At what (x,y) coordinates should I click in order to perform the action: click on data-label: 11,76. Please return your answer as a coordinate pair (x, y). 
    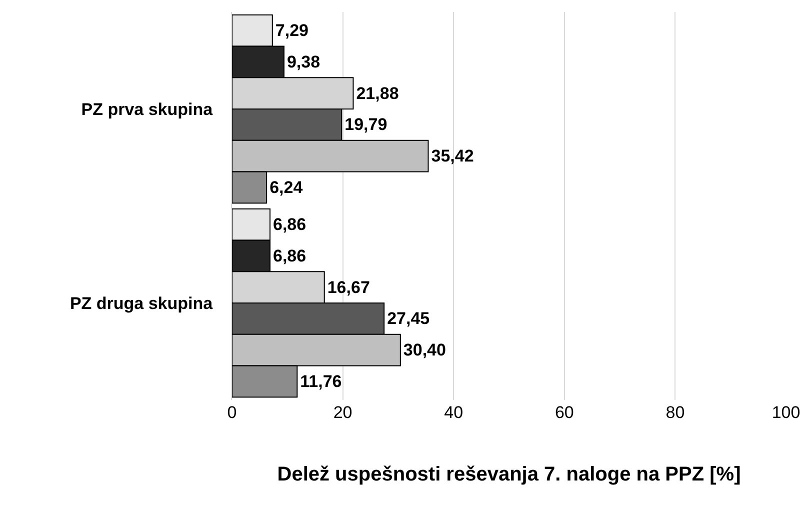
    Looking at the image, I should click on (321, 381).